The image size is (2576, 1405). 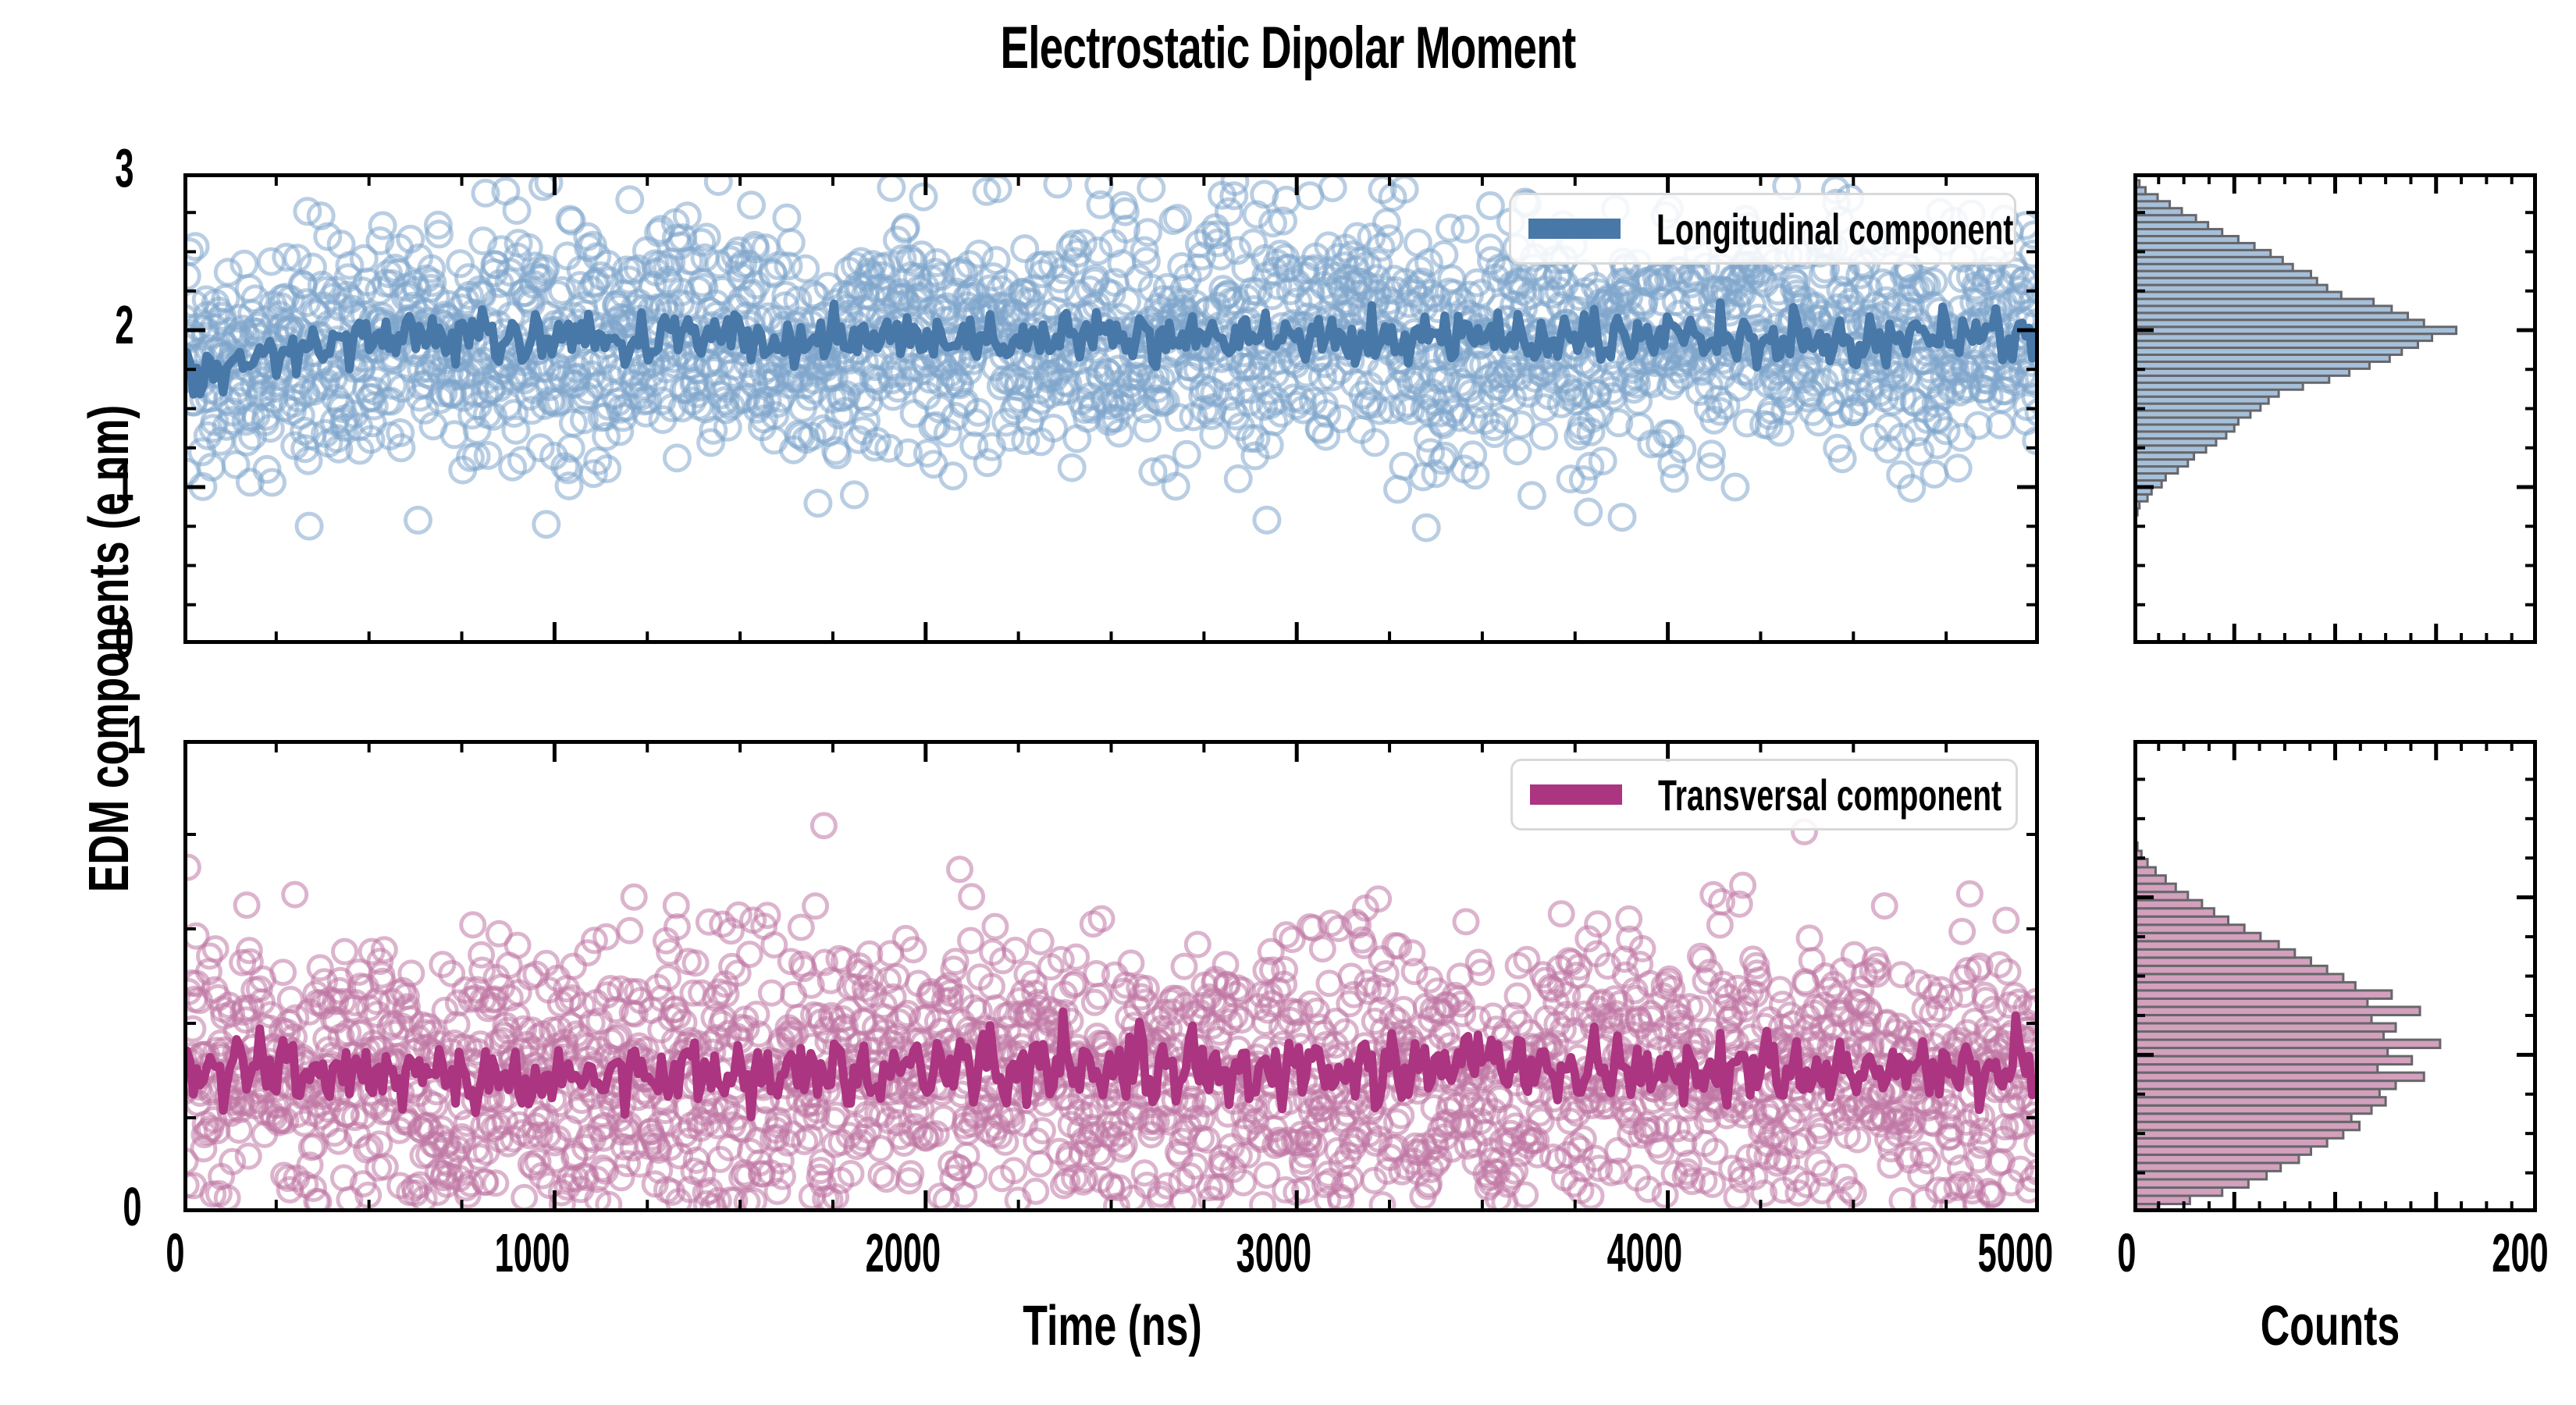 What do you see at coordinates (1288, 48) in the screenshot?
I see `figure-title: Electrostatic Dipolar Moment` at bounding box center [1288, 48].